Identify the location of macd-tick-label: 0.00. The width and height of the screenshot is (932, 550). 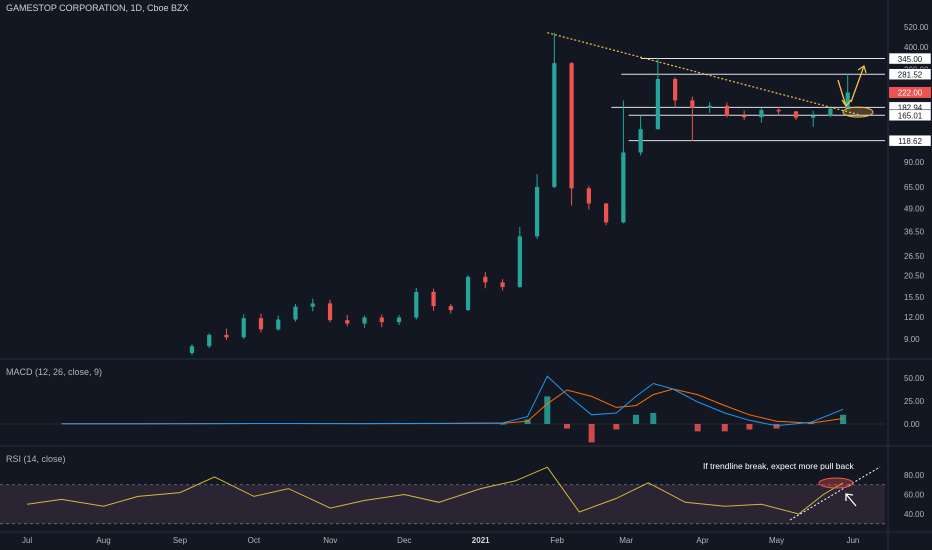
(912, 424).